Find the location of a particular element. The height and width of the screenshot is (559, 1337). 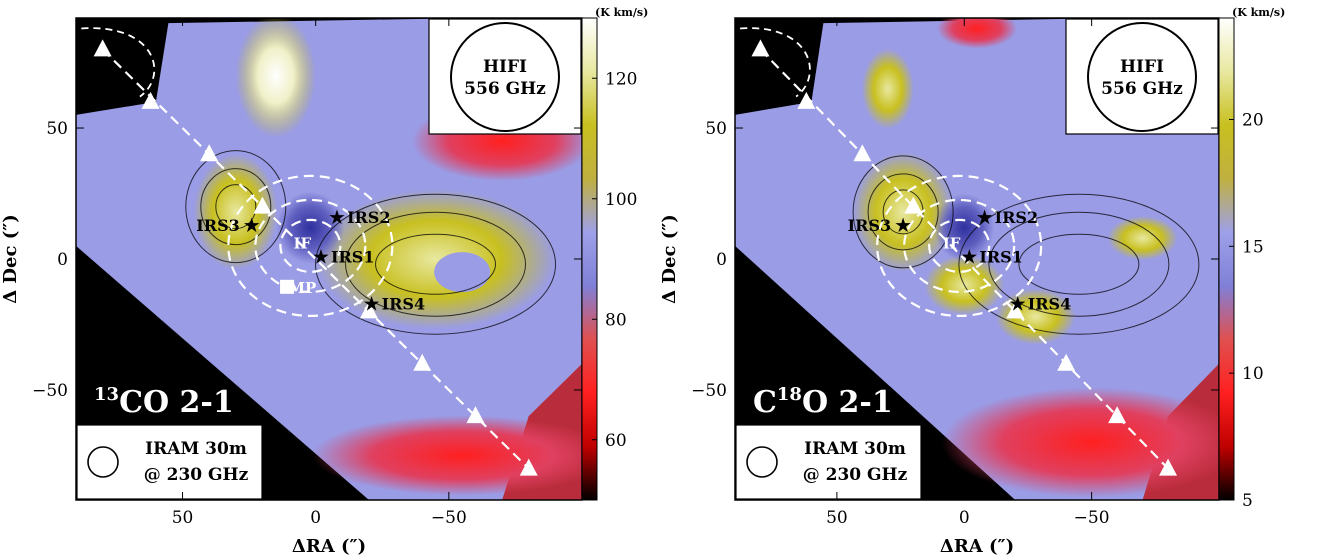

panel-label-sup: 18 is located at coordinates (789, 394).